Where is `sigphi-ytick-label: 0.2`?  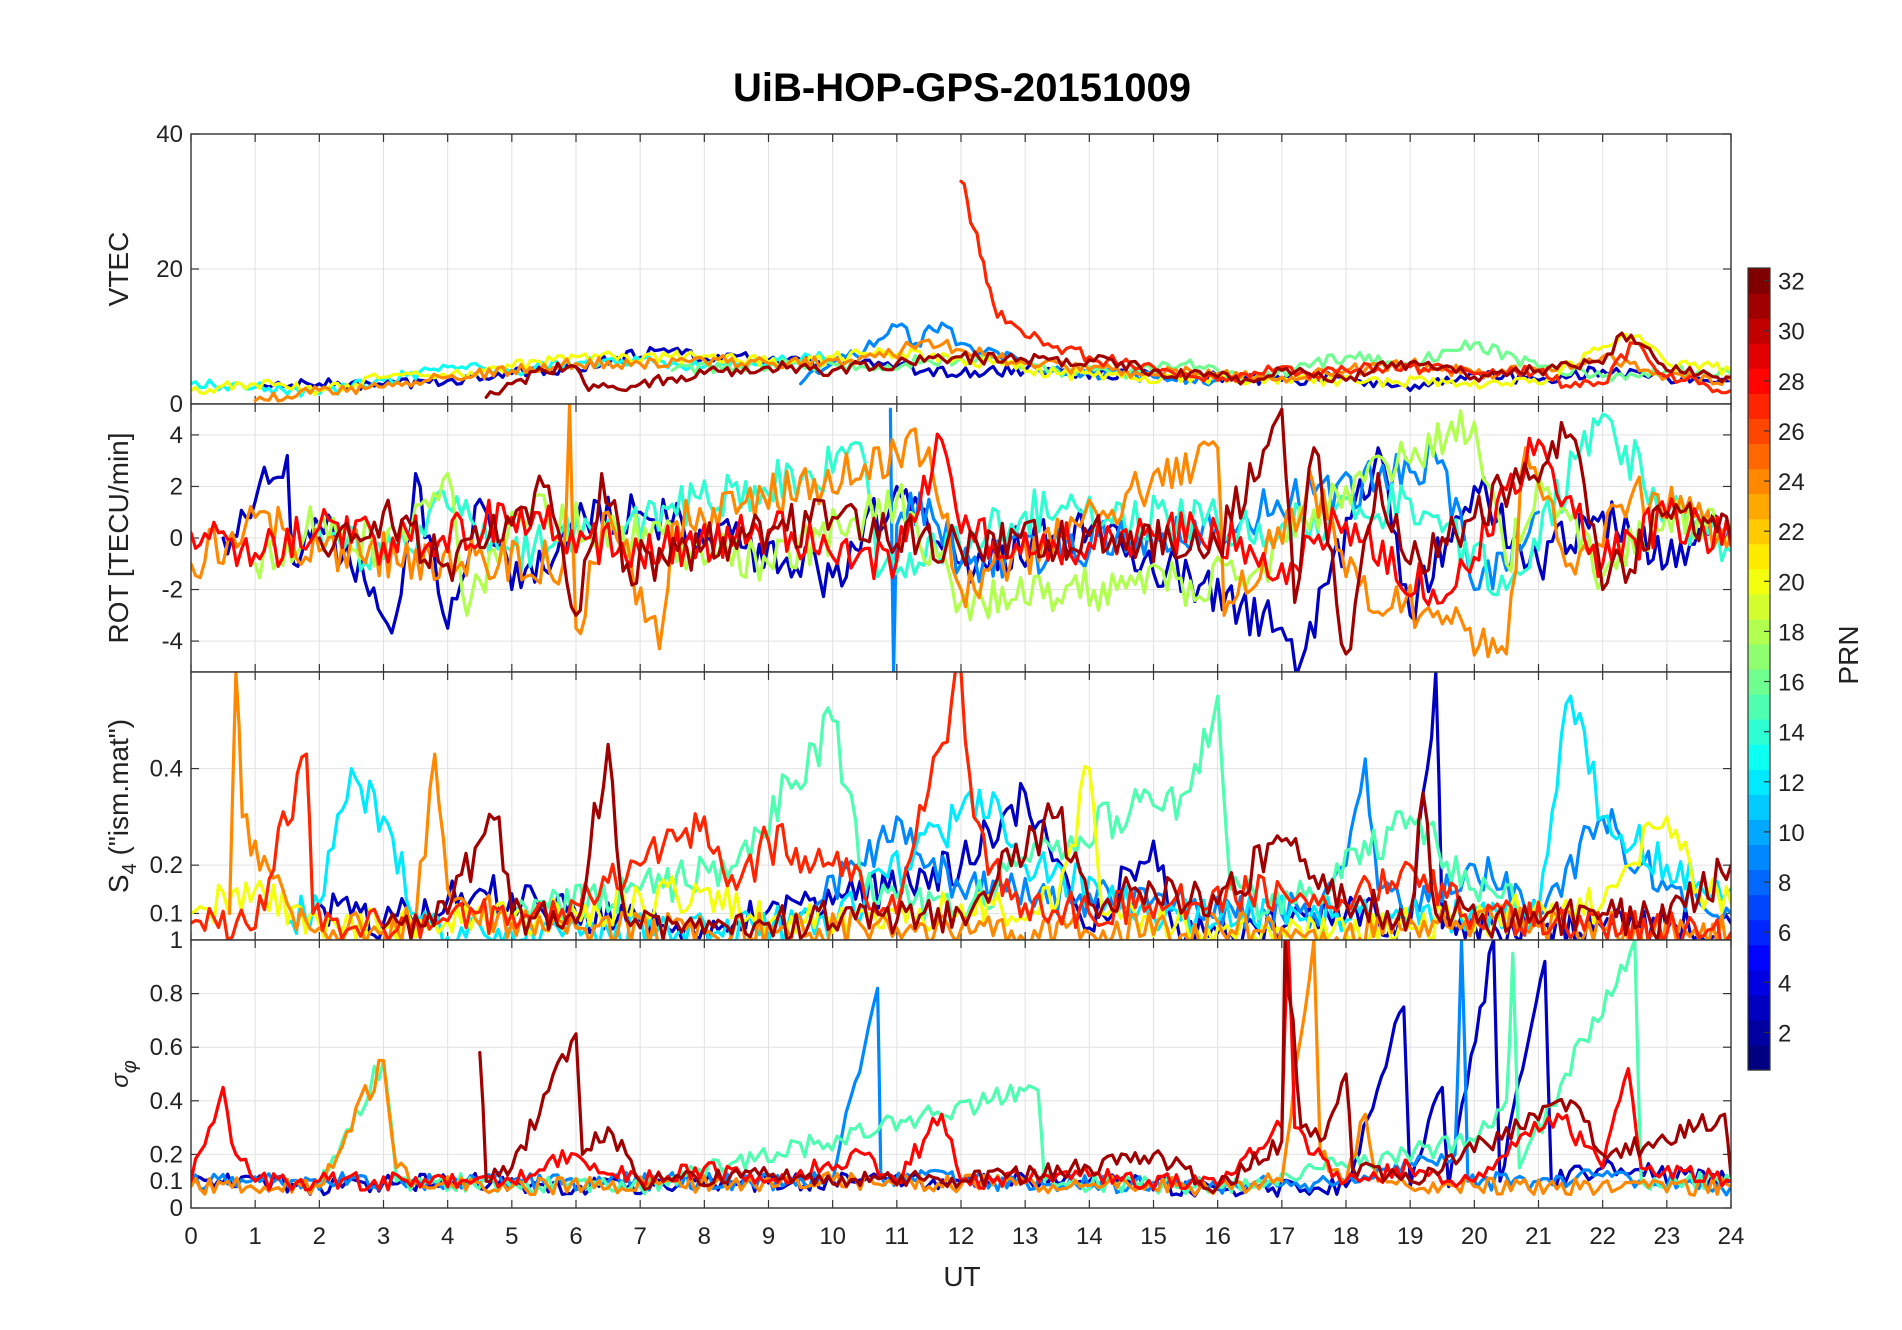
sigphi-ytick-label: 0.2 is located at coordinates (166, 1154).